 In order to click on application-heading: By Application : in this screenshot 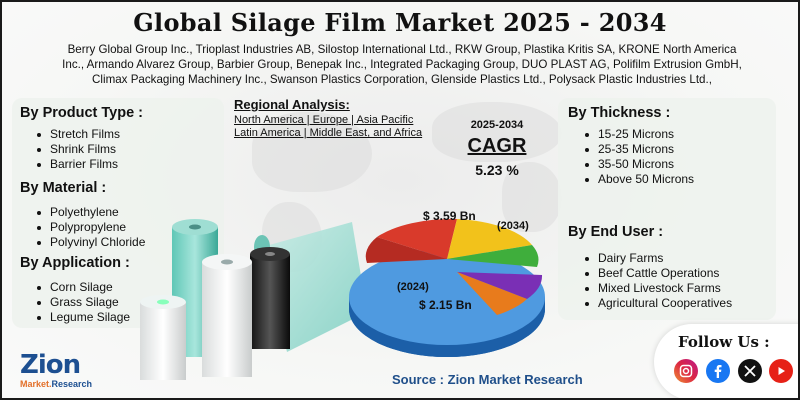, I will do `click(75, 263)`.